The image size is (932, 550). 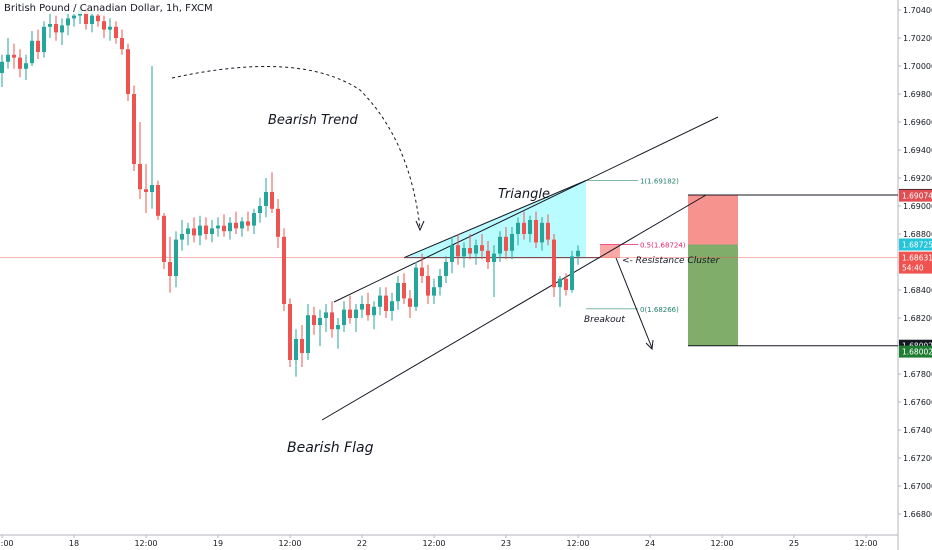 I want to click on take-profit-zone, so click(x=713, y=295).